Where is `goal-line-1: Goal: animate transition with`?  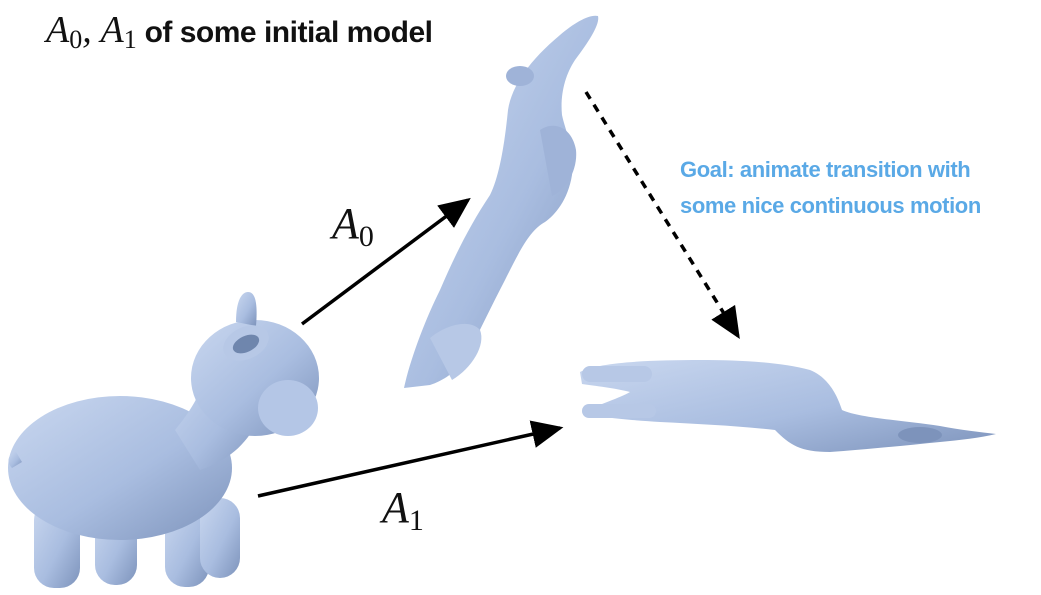
goal-line-1: Goal: animate transition with is located at coordinates (825, 169).